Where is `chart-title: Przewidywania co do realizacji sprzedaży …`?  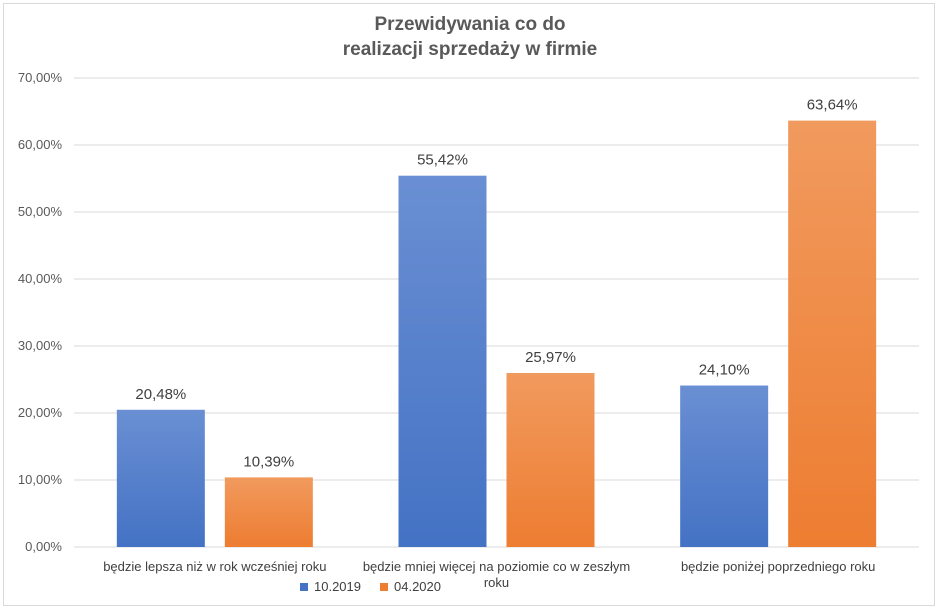 chart-title: Przewidywania co do realizacji sprzedaży … is located at coordinates (470, 37).